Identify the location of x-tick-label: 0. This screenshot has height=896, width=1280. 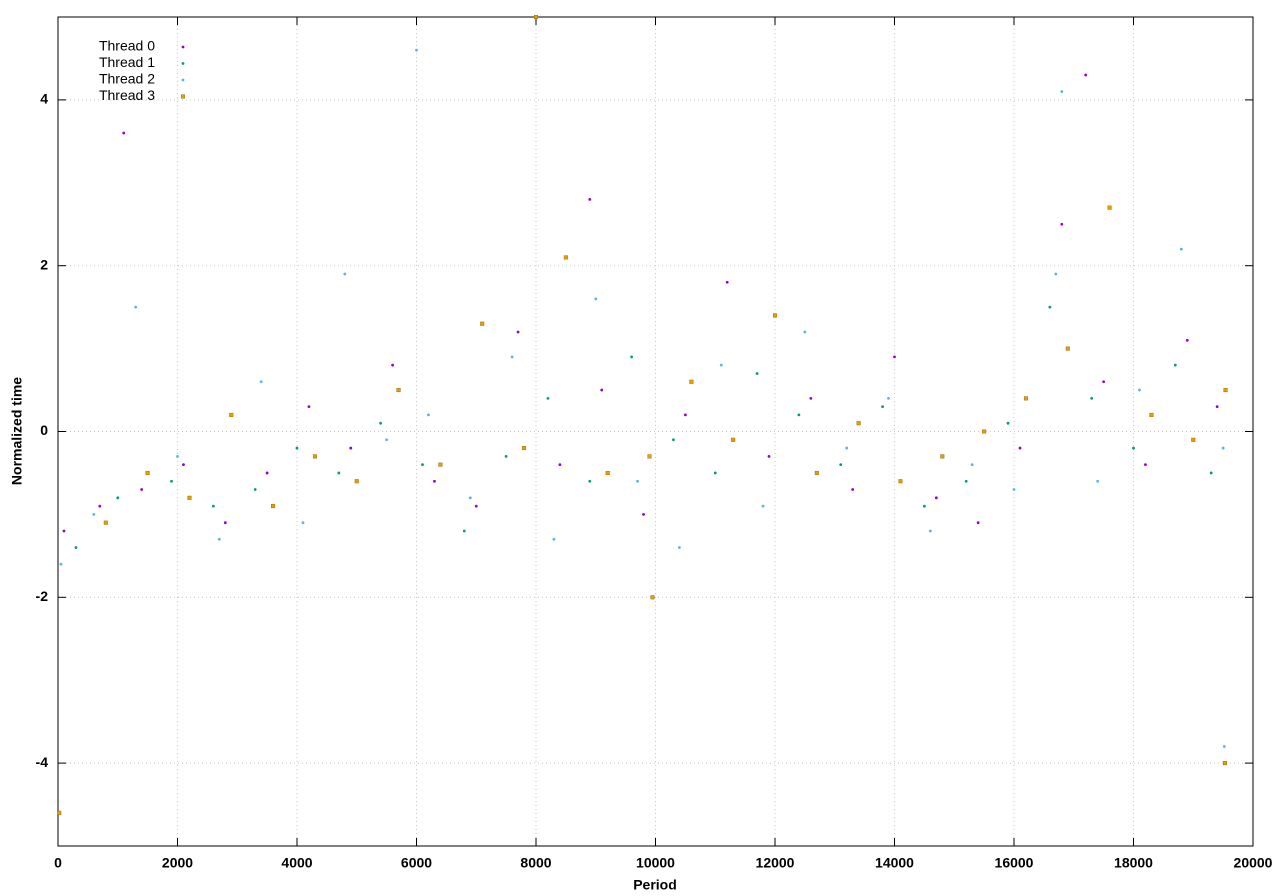
(58, 863).